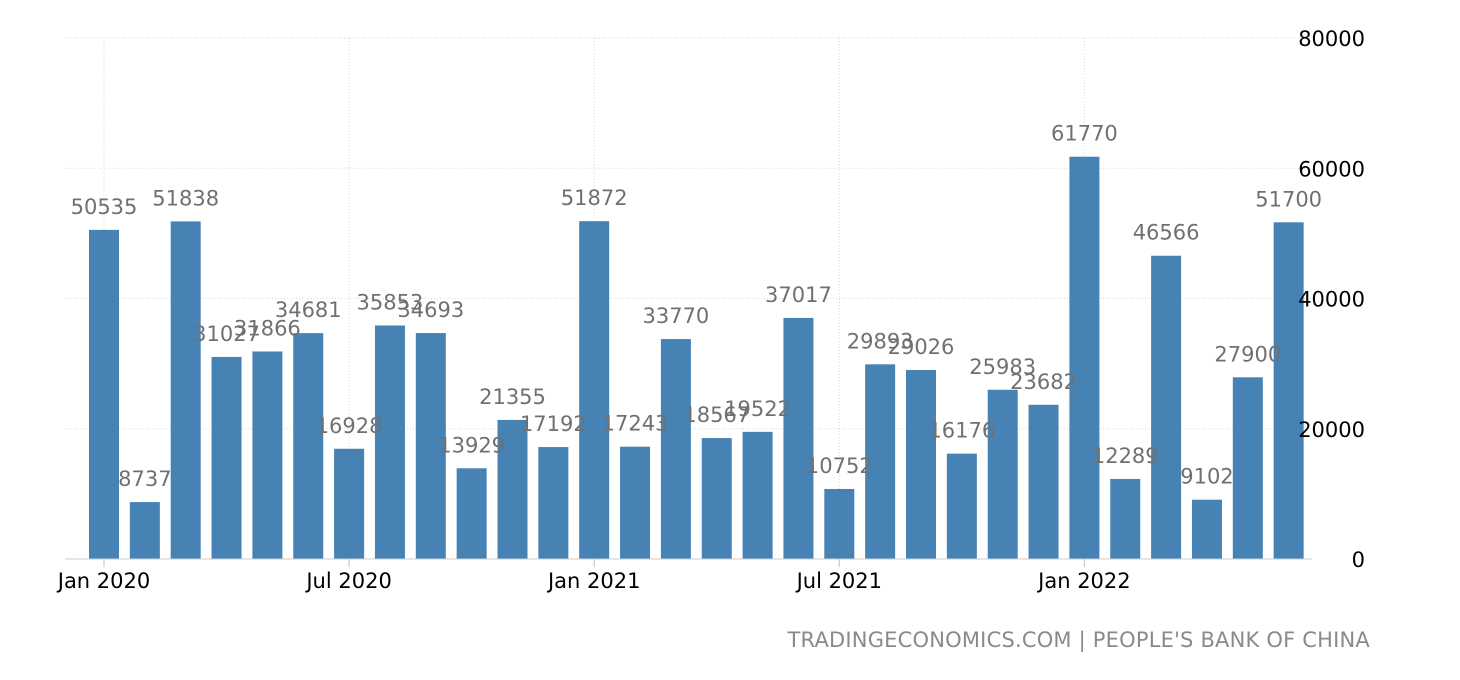  Describe the element at coordinates (921, 347) in the screenshot. I see `data-label: 29026` at that location.